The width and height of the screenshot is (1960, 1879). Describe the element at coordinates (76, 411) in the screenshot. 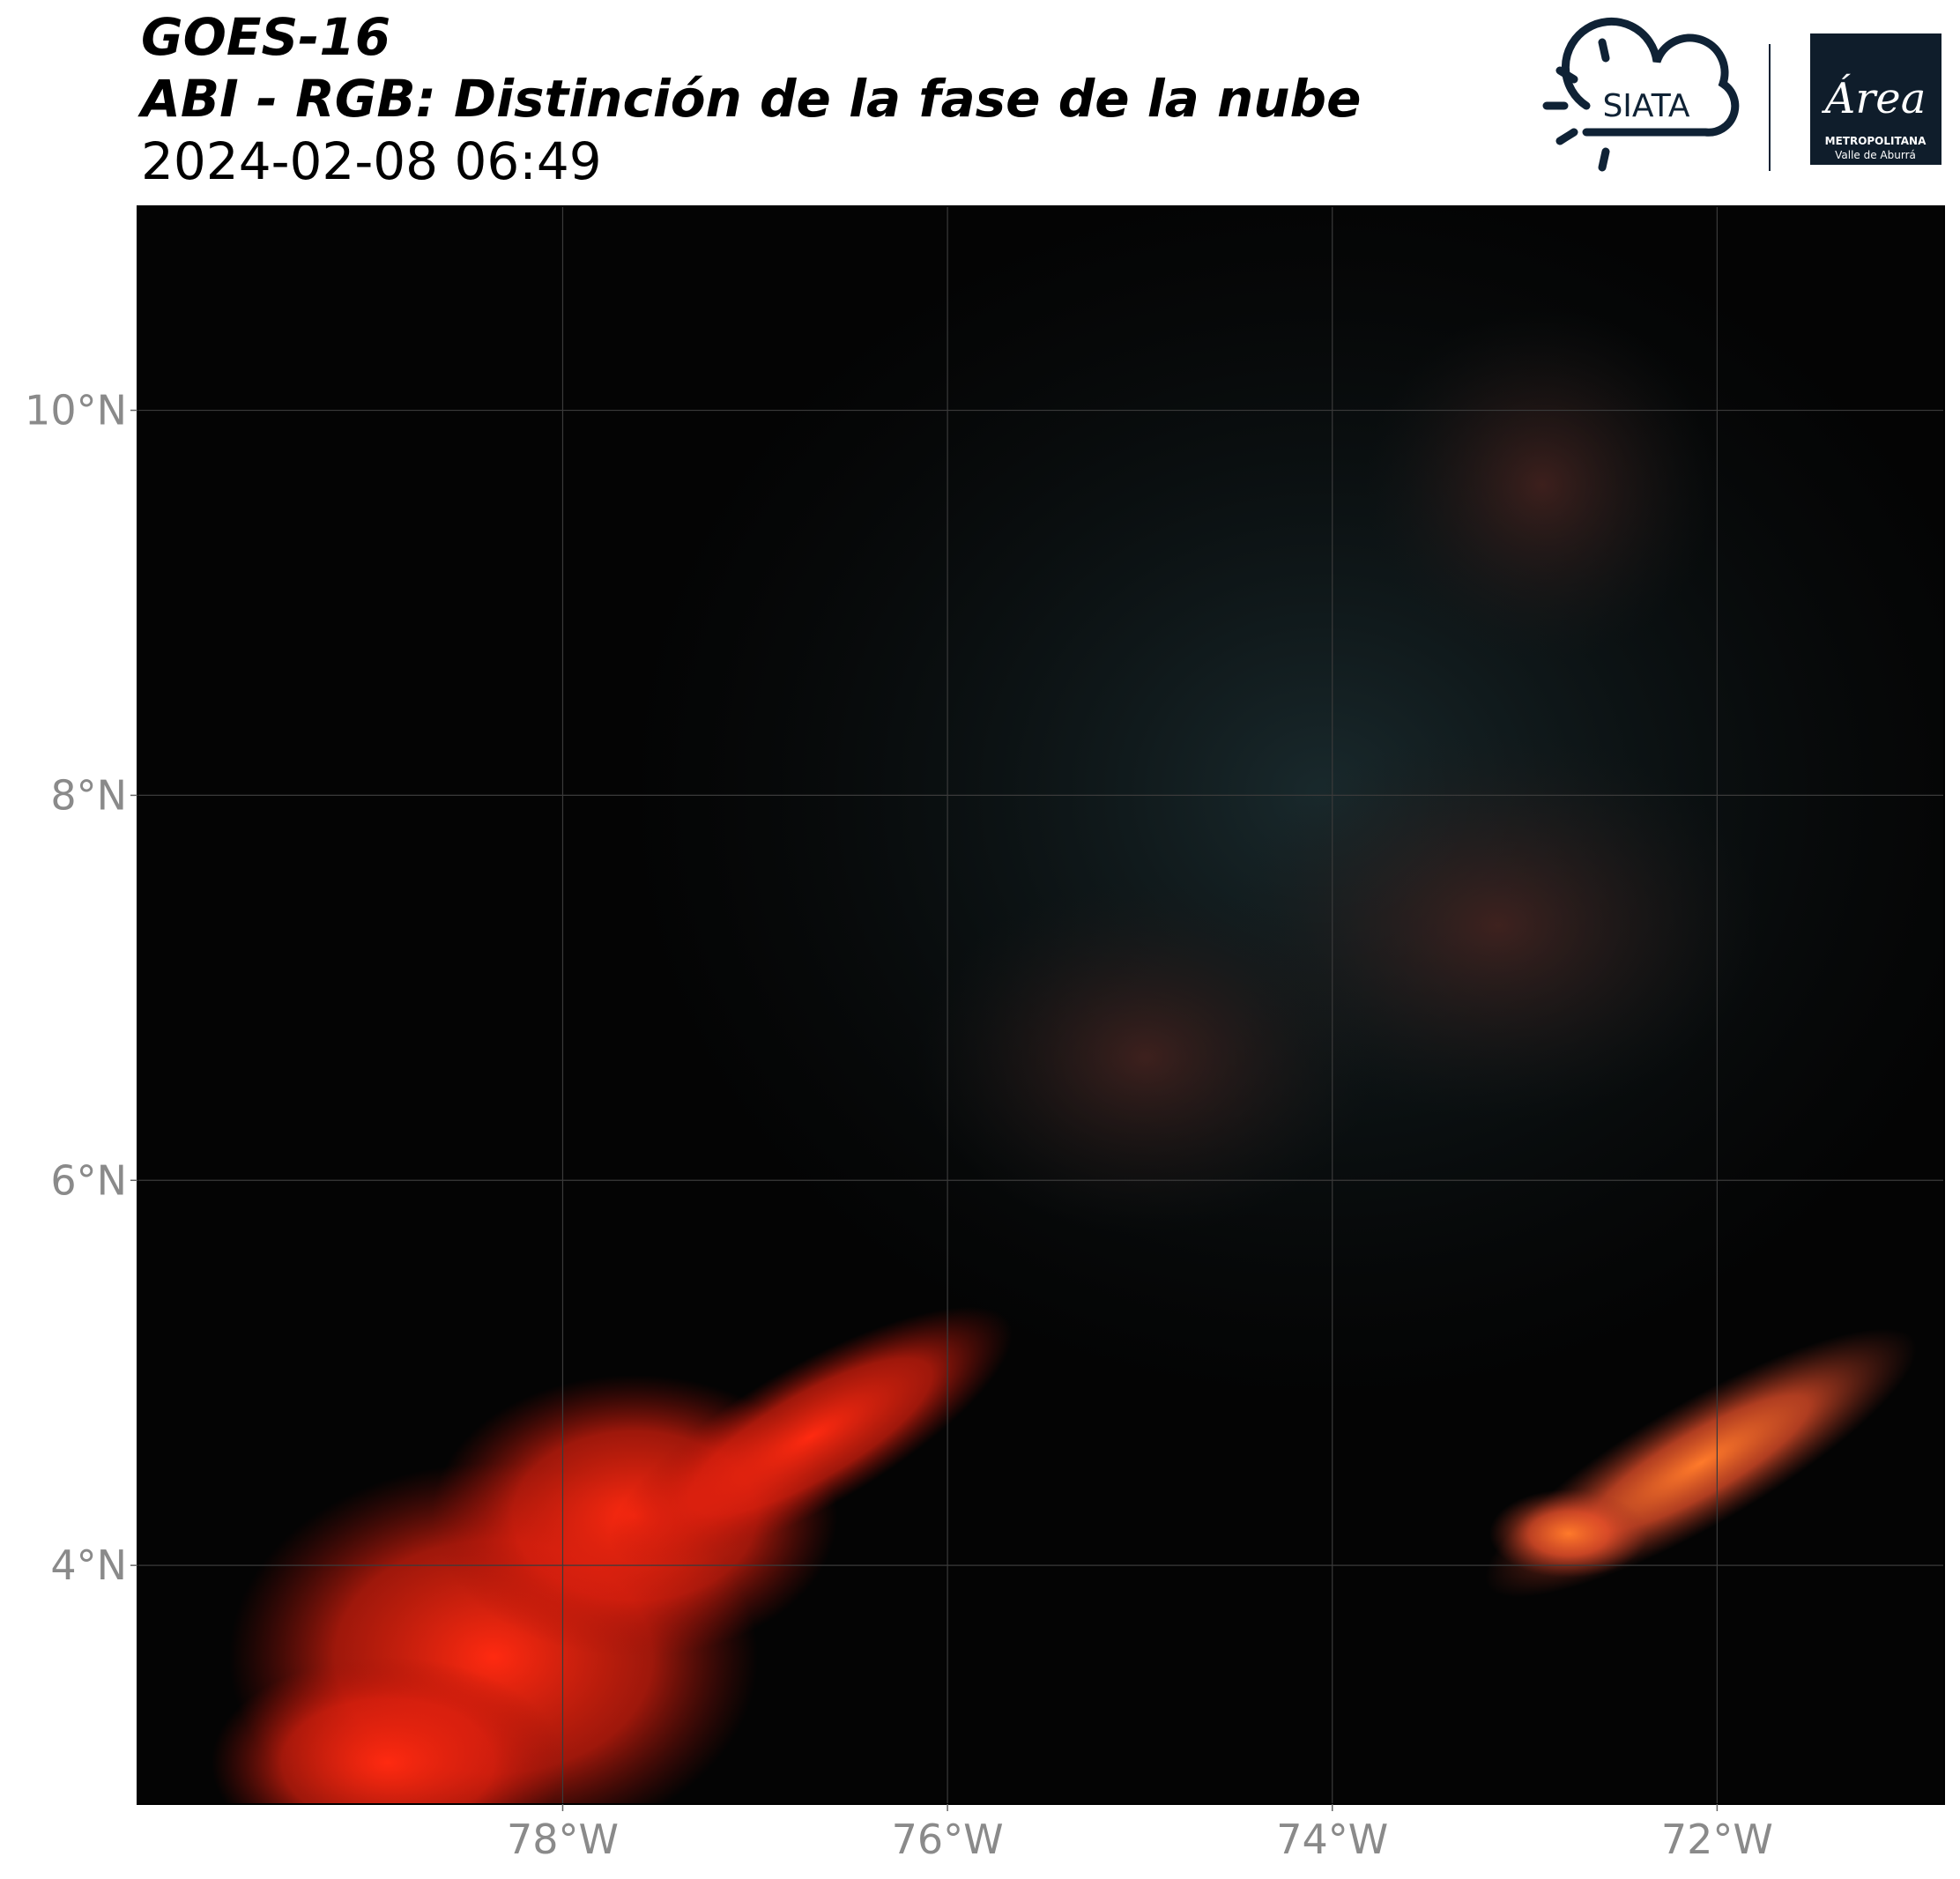

I see `y-tick-label: 10°N` at that location.